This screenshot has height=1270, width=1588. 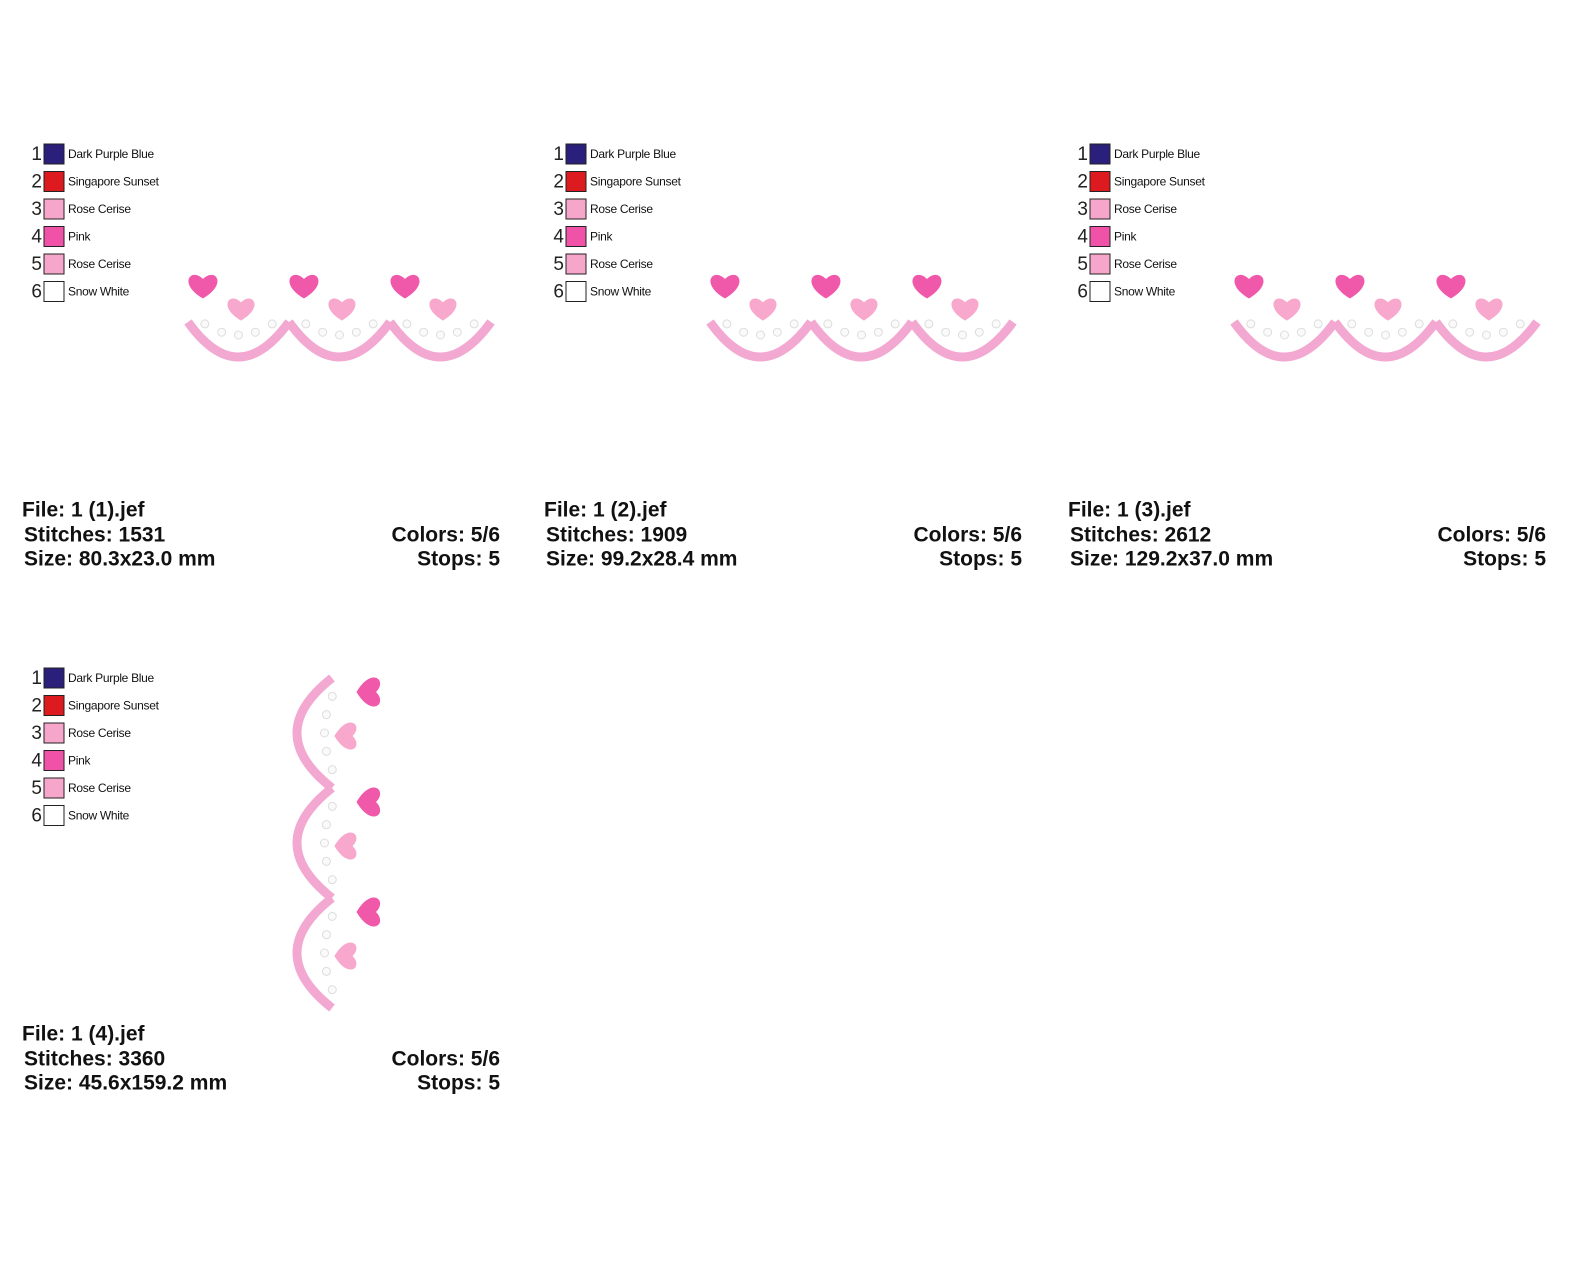 What do you see at coordinates (1130, 510) in the screenshot?
I see `file-name: File: 1 (3).jef` at bounding box center [1130, 510].